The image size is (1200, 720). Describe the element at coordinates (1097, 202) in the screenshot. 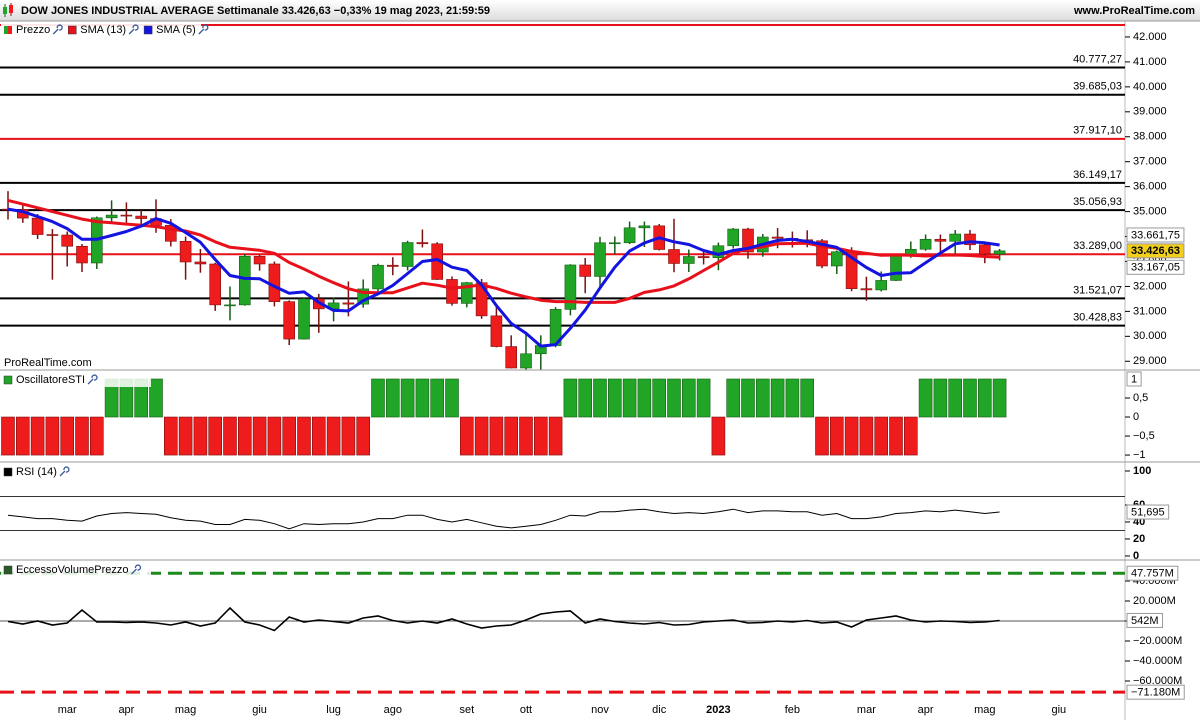

I see `level-label: 35.056,93` at that location.